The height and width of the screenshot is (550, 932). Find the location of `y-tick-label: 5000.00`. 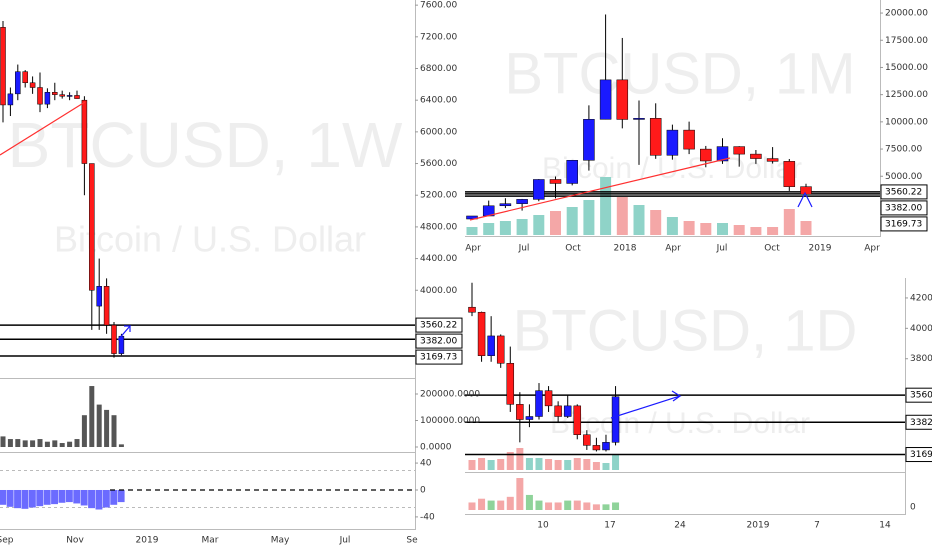

y-tick-label: 5000.00 is located at coordinates (903, 177).